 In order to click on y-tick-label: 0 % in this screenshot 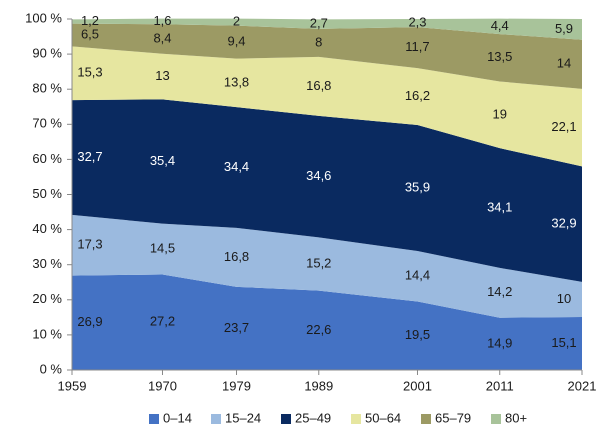, I will do `click(51, 368)`.